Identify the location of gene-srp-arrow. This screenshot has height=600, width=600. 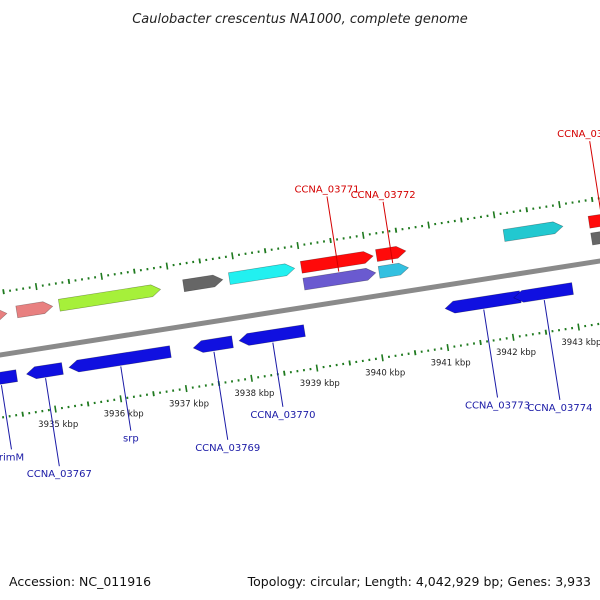
(120, 359).